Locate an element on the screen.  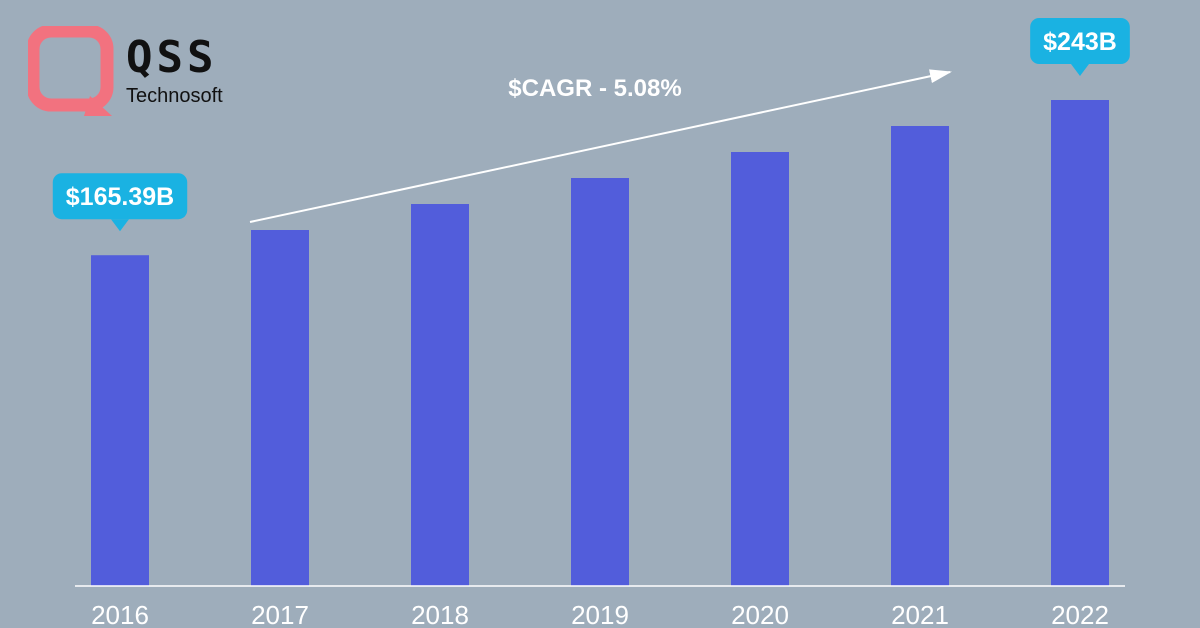
x-tick-label: 2020 is located at coordinates (760, 614).